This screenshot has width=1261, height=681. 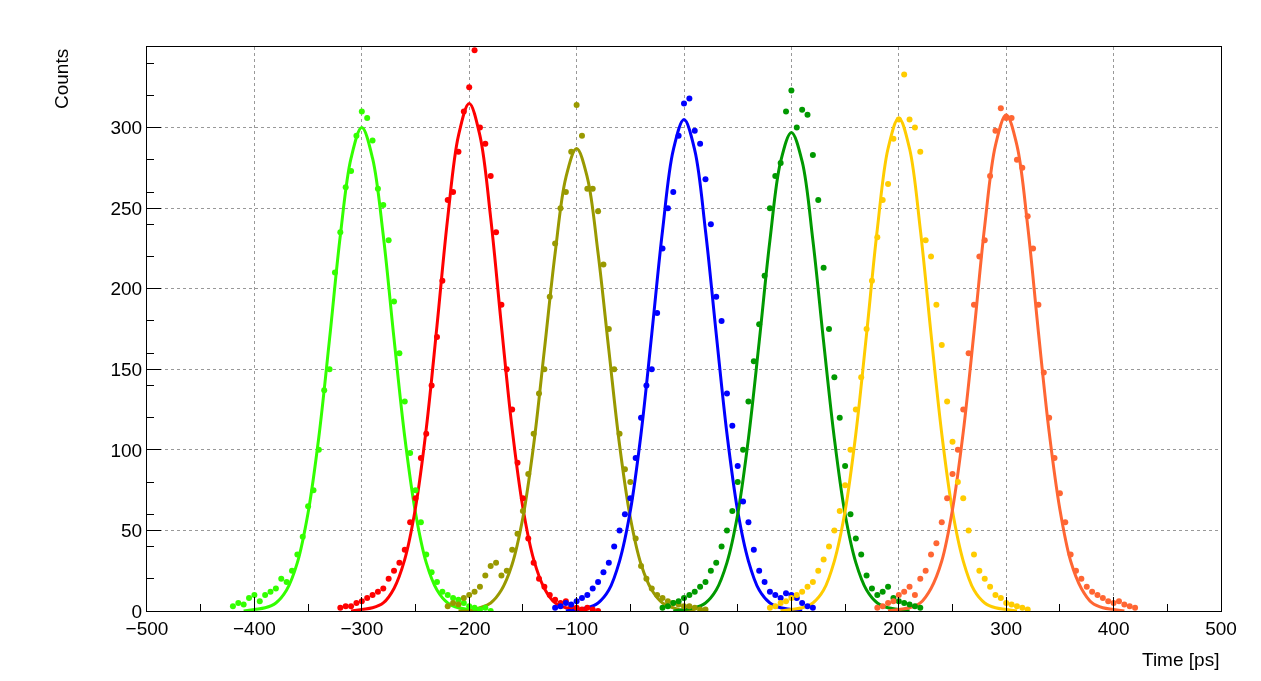 What do you see at coordinates (61, 78) in the screenshot?
I see `y-axis-title: Counts` at bounding box center [61, 78].